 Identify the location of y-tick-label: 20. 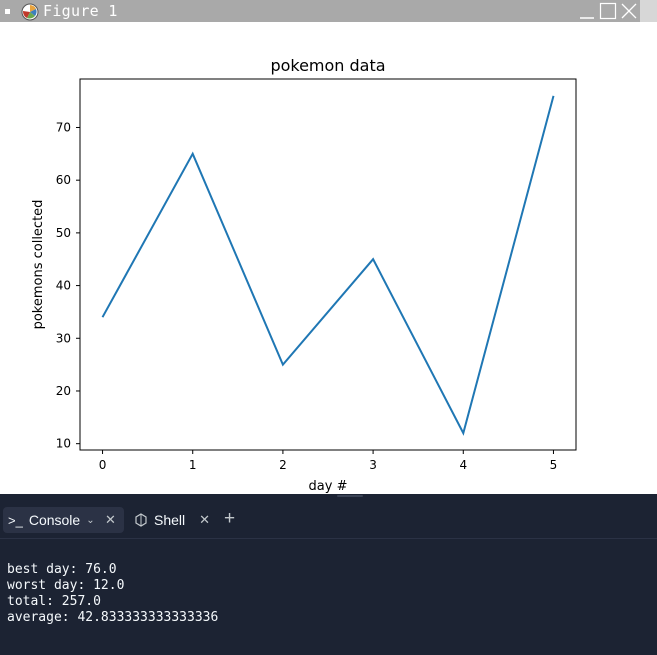
(63, 391).